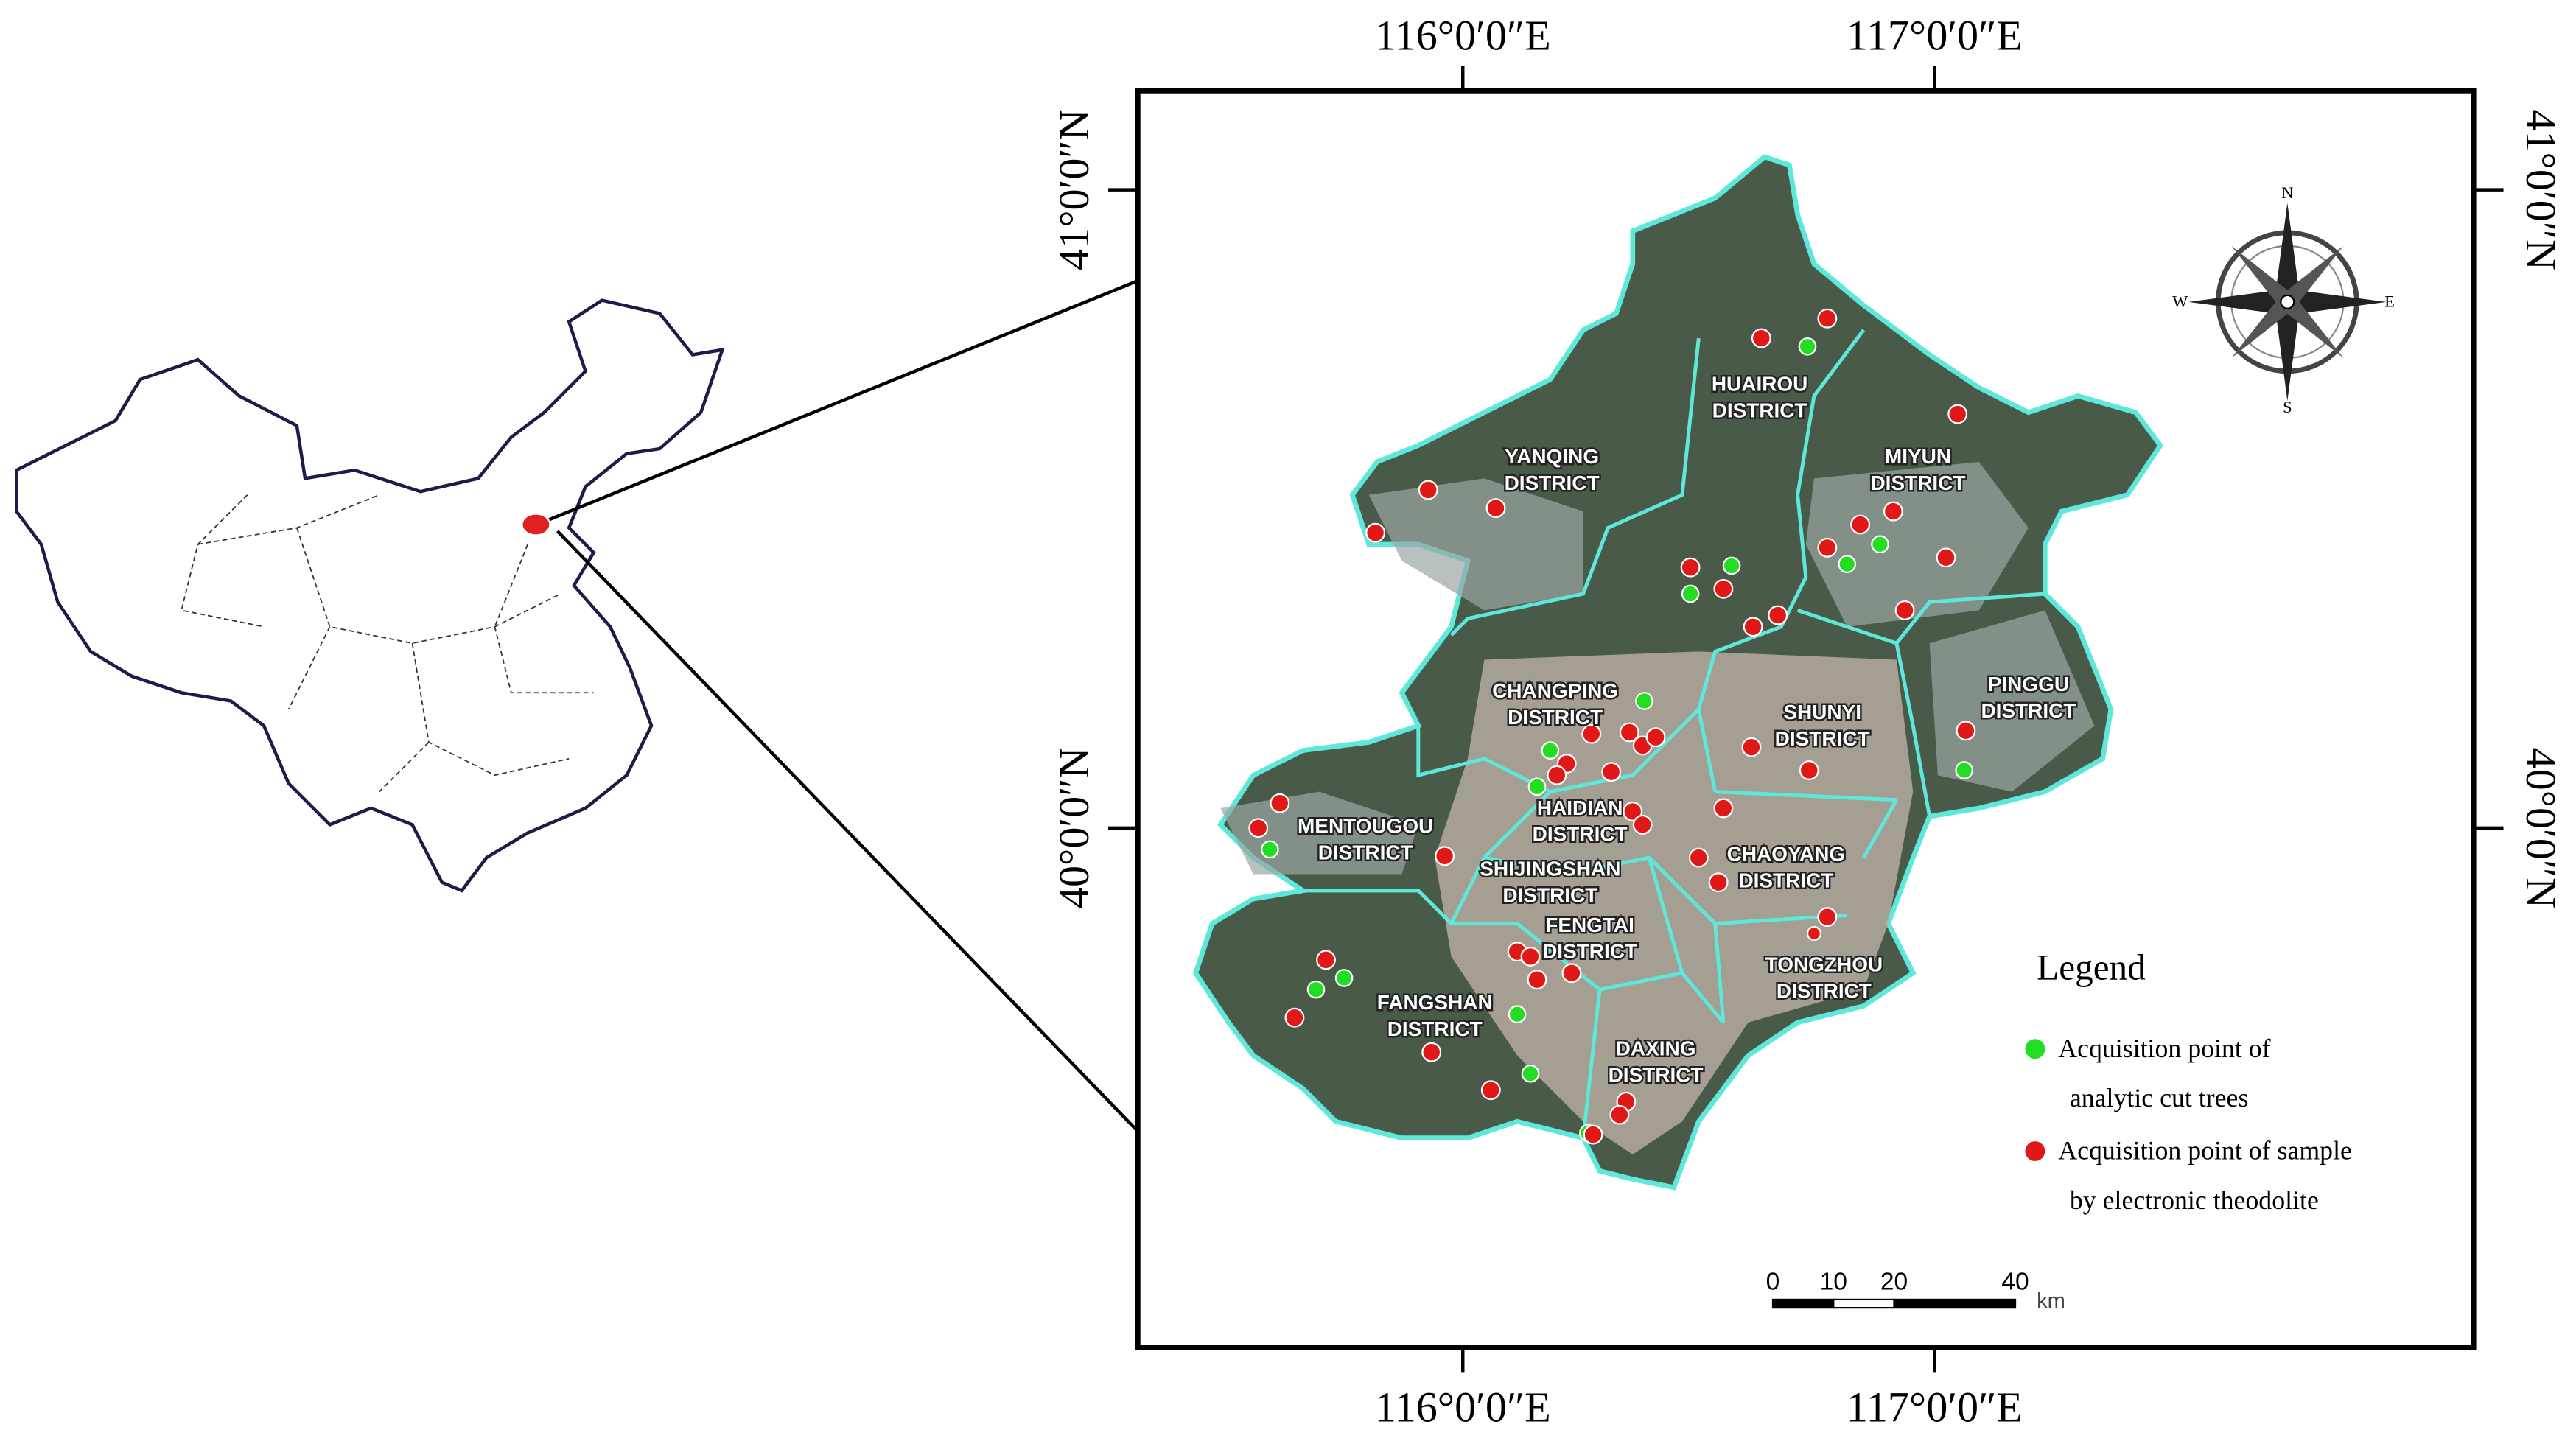 Image resolution: width=2576 pixels, height=1430 pixels. I want to click on province-borders, so click(388, 643).